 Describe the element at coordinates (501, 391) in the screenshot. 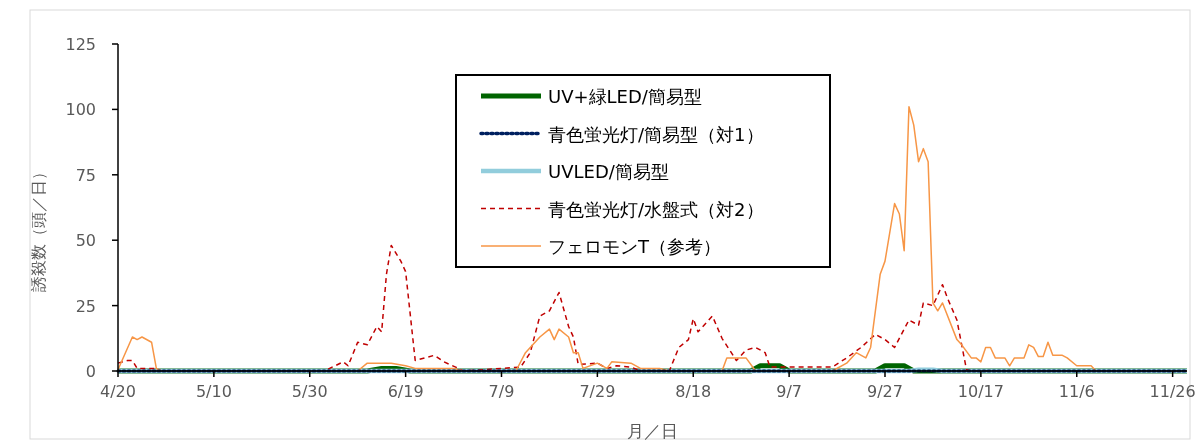

I see `x-tick-label: 7/9` at that location.